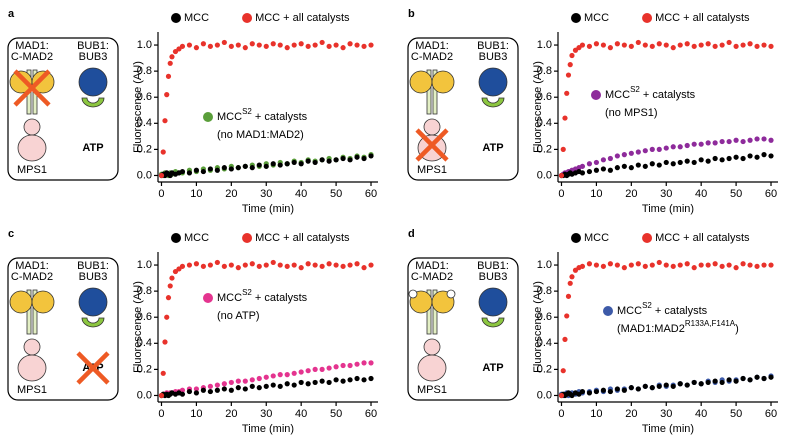 The width and height of the screenshot is (800, 438). What do you see at coordinates (617, 95) in the screenshot?
I see `annotation-text: MCC` at bounding box center [617, 95].